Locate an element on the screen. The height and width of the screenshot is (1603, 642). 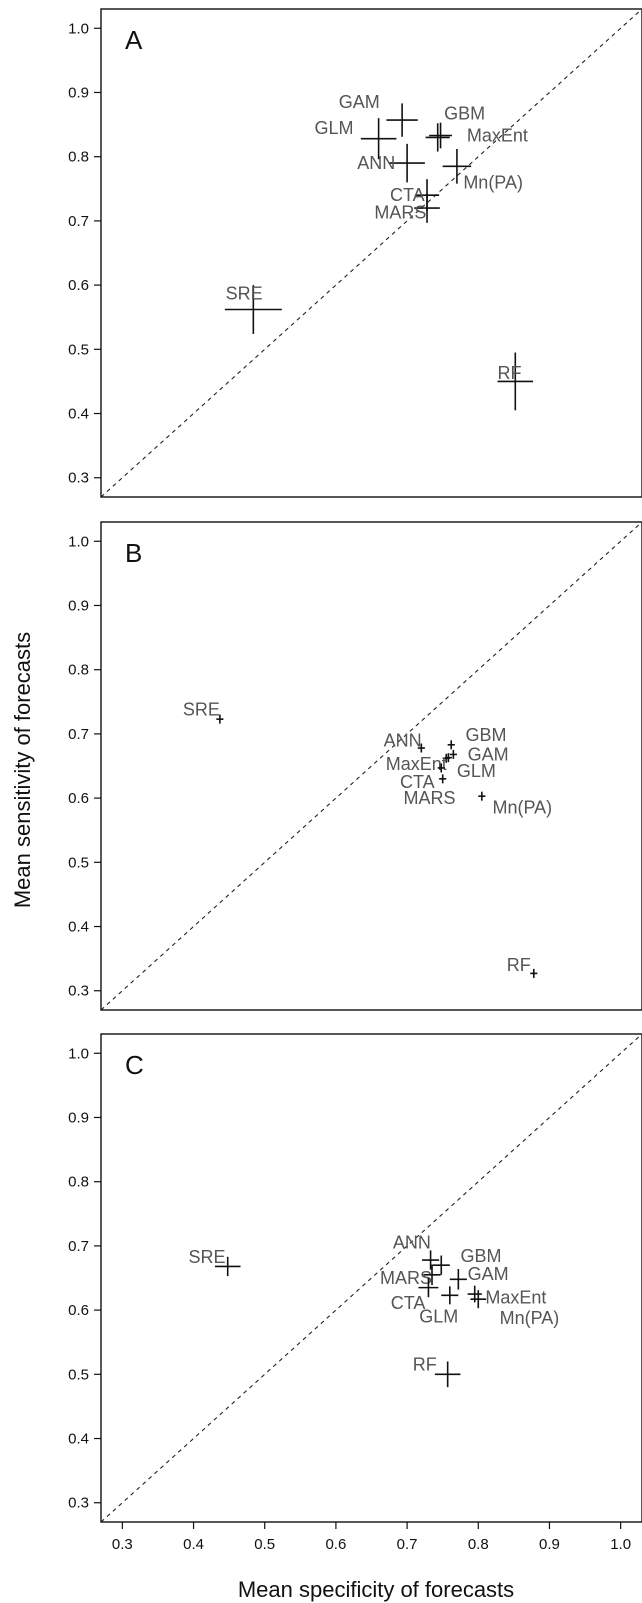
x-axis-title: Mean specificity of forecasts is located at coordinates (376, 1589).